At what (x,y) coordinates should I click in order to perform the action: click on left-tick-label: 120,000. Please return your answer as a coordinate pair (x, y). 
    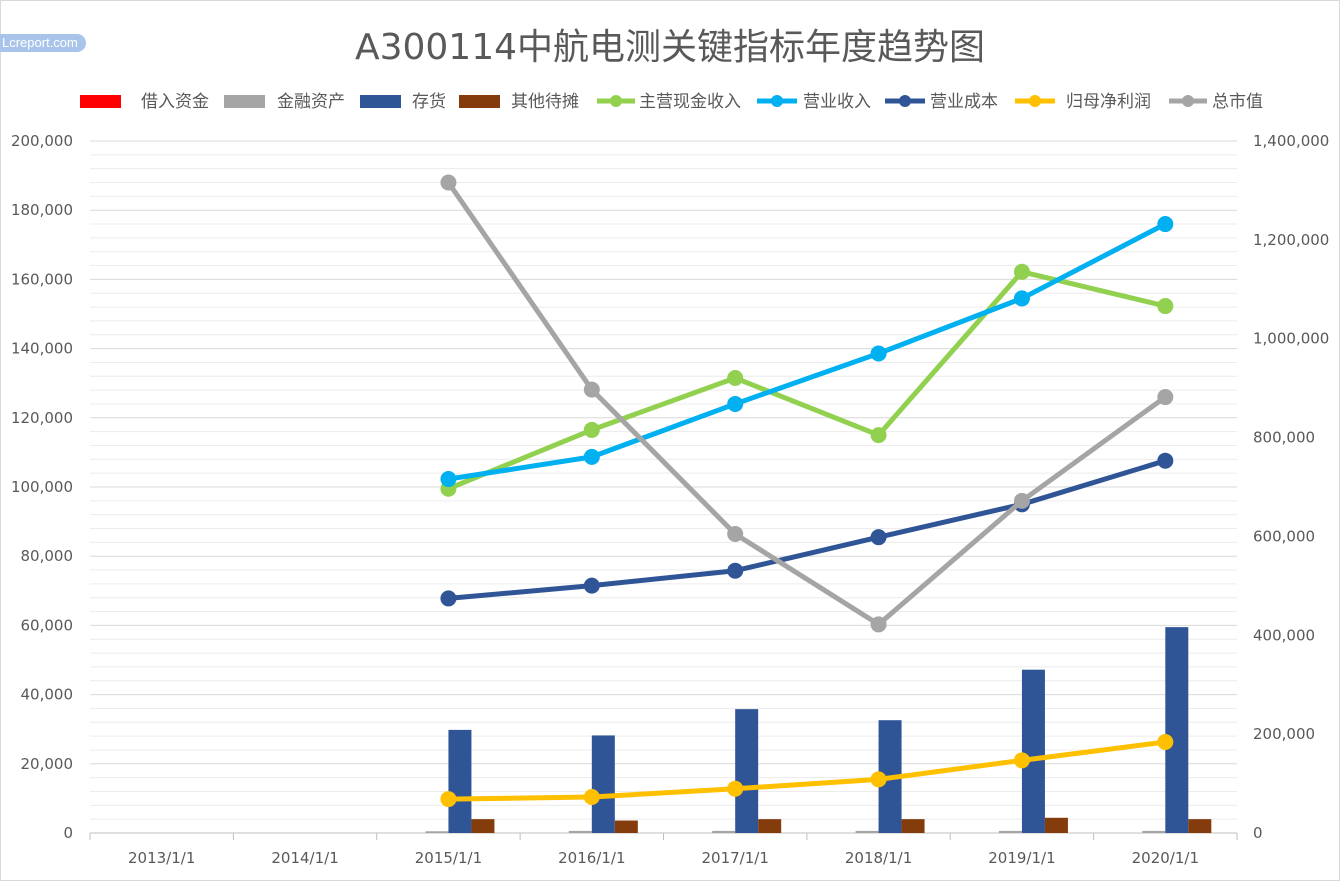
    Looking at the image, I should click on (42, 418).